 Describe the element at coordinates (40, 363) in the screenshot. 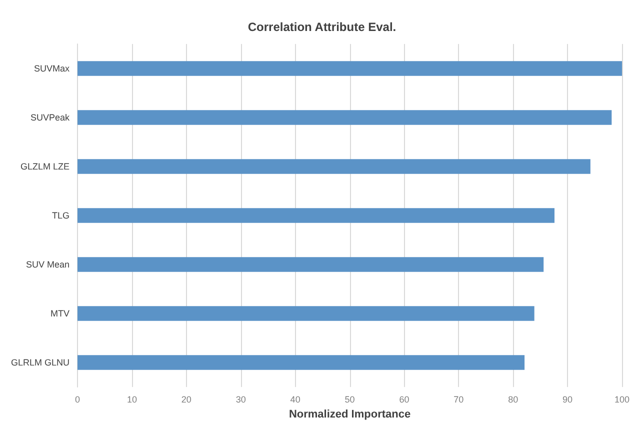

I see `y-tick-label: GLRLM GLNU` at that location.